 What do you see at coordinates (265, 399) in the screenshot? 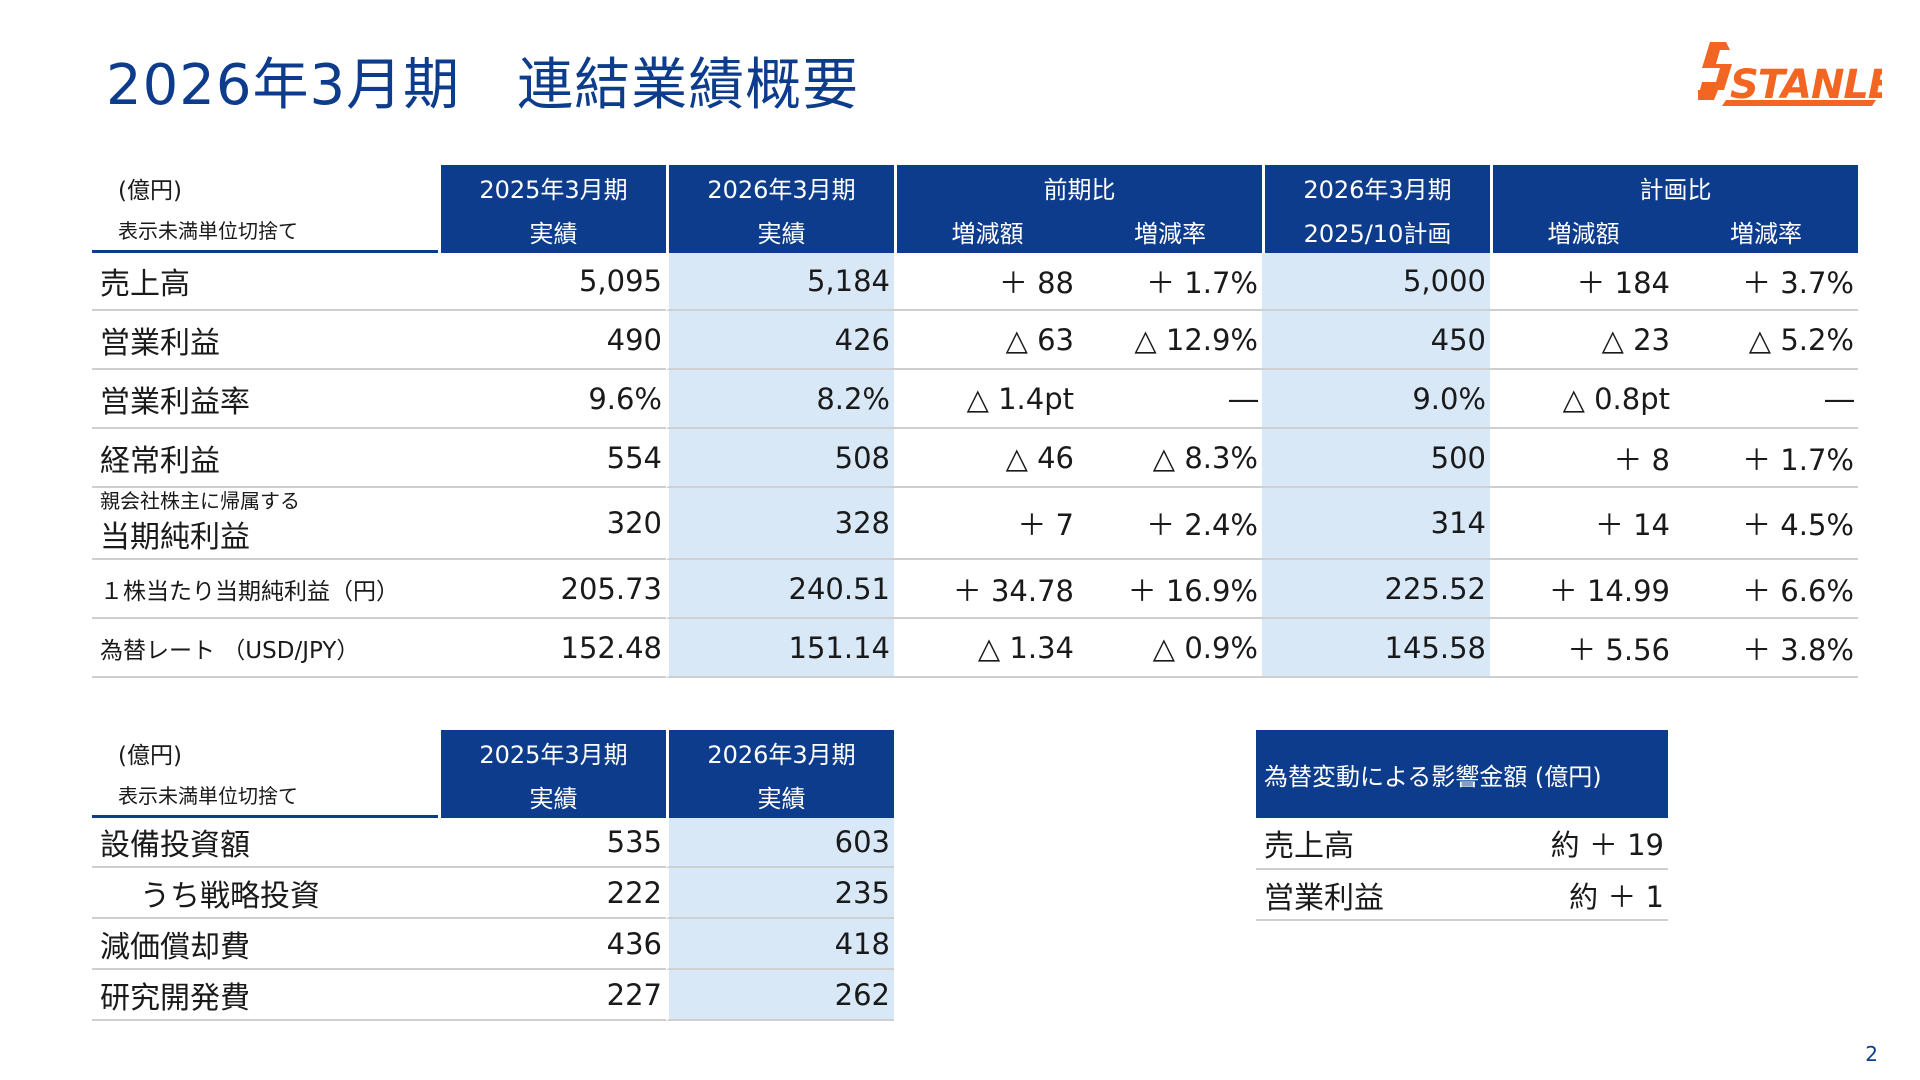
I see `row-label: 営業利益率` at bounding box center [265, 399].